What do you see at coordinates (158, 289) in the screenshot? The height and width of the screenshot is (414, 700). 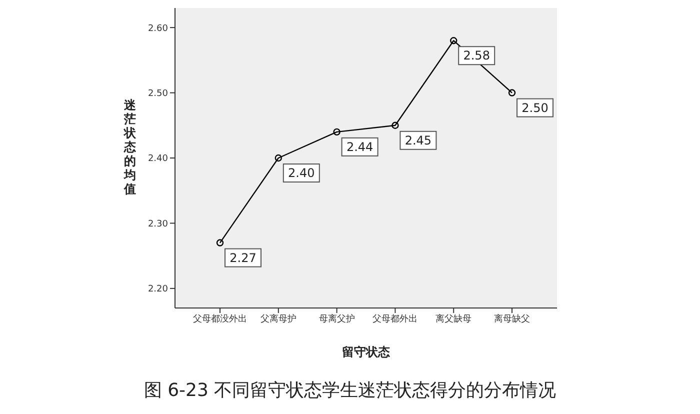 I see `y-tick-label: 2.20` at bounding box center [158, 289].